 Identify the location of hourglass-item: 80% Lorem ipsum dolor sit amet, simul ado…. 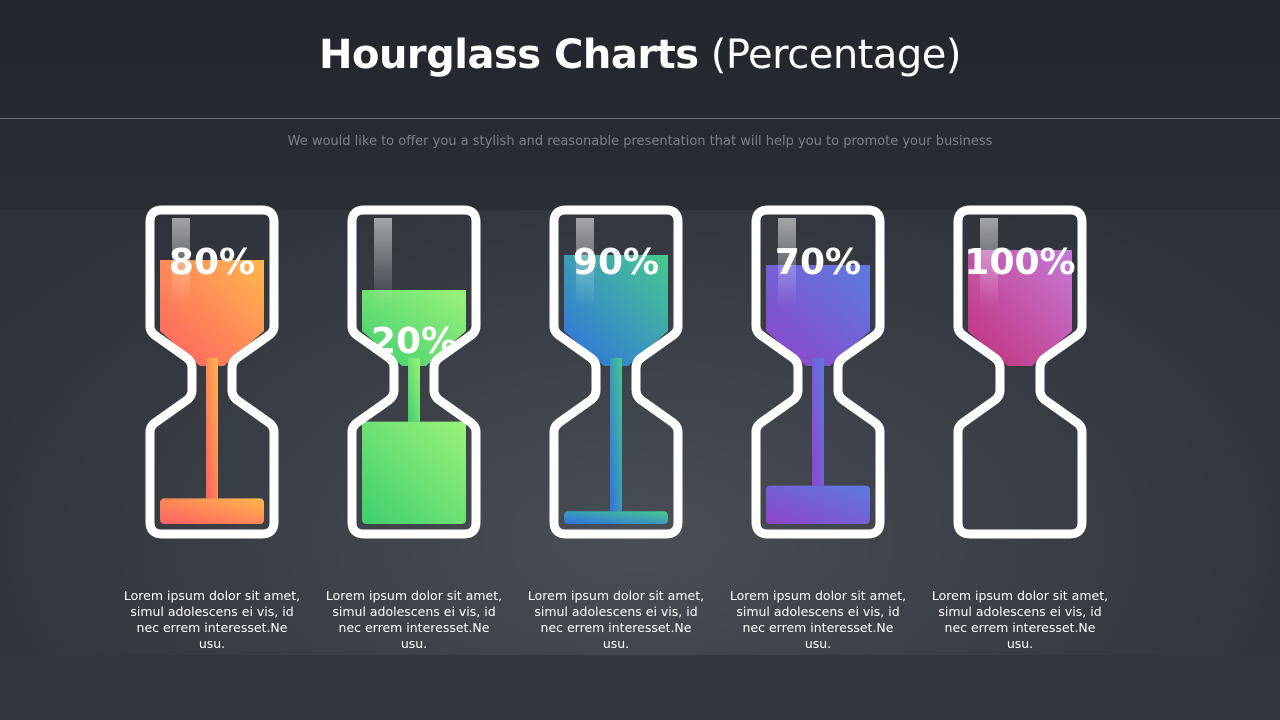
(212, 428).